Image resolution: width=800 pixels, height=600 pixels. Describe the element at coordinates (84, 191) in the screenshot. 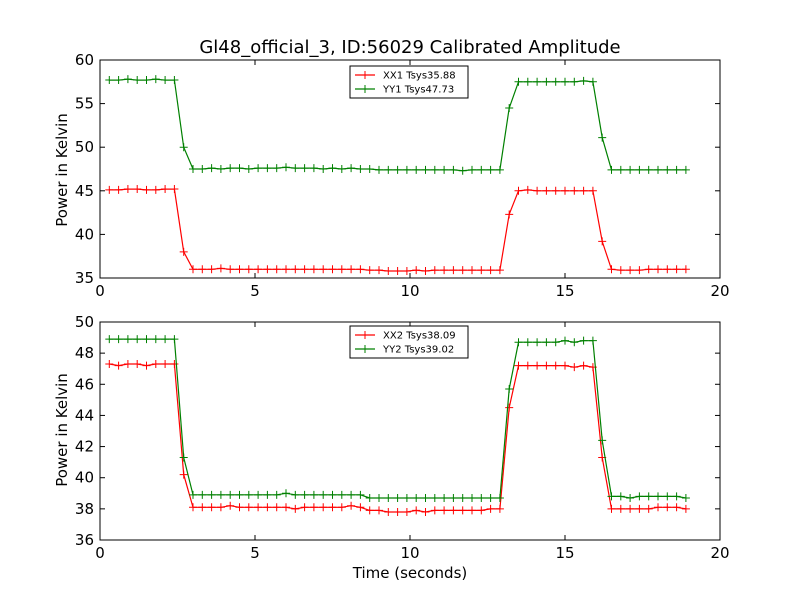

I see `top-y-tick-label: 45` at that location.